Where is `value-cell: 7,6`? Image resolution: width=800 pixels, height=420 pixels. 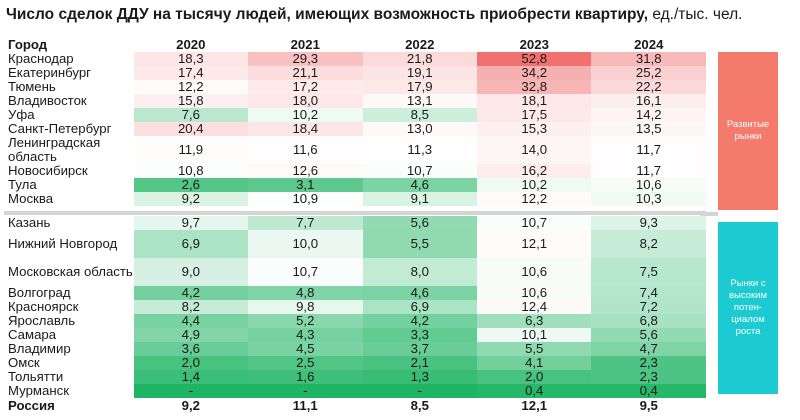 value-cell: 7,6 is located at coordinates (191, 115).